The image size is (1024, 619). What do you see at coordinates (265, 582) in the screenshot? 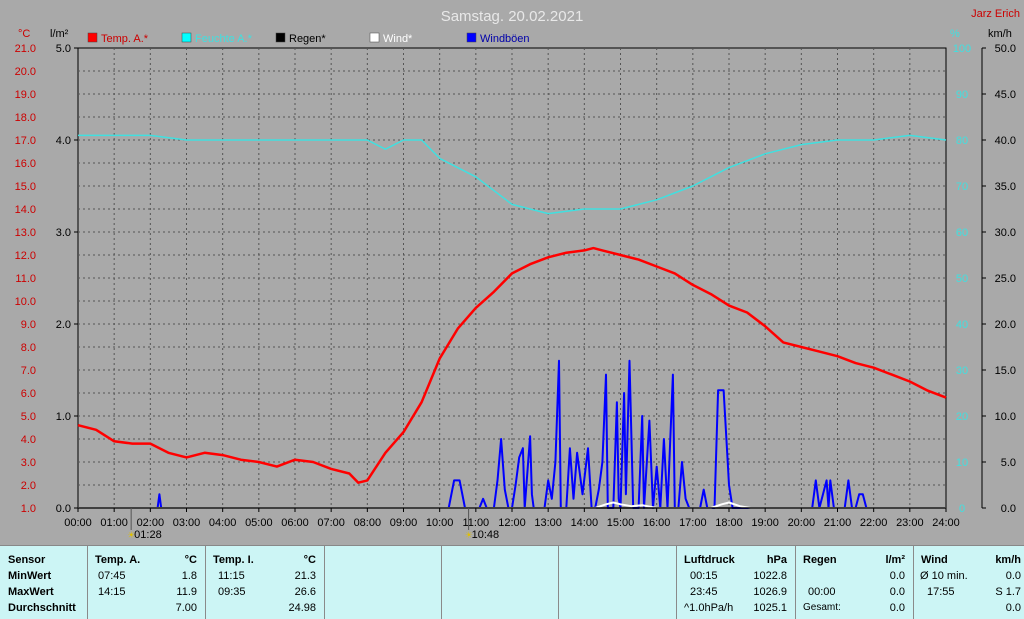
I see `stats-temp-i-column: Temp. I. °C 11:15 21.3 09:35 26.6 24.98` at bounding box center [265, 582].